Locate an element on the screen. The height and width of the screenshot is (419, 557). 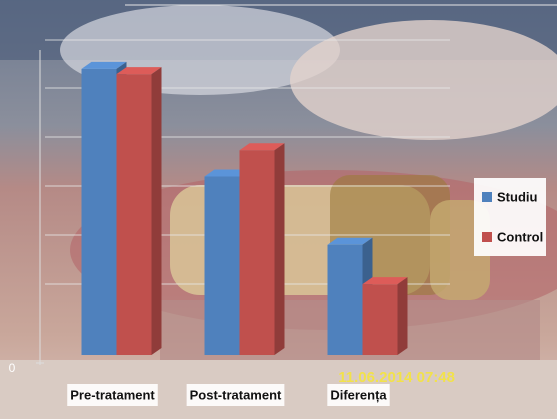
legend-label: Studiu is located at coordinates (517, 196).